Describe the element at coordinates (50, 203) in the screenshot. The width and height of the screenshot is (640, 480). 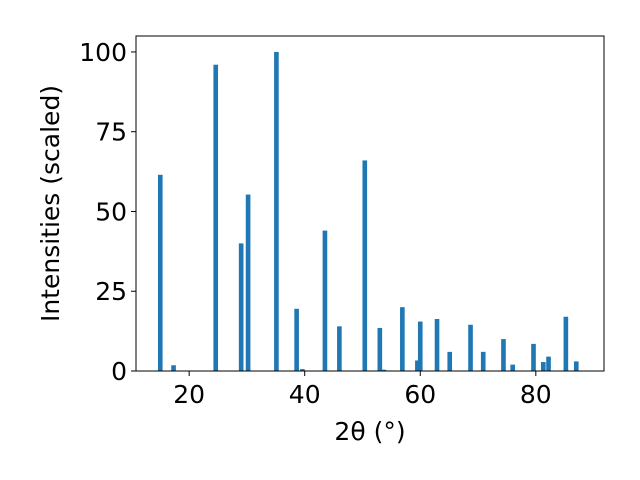
I see `y-axis-label: Intensities (scaled)` at that location.